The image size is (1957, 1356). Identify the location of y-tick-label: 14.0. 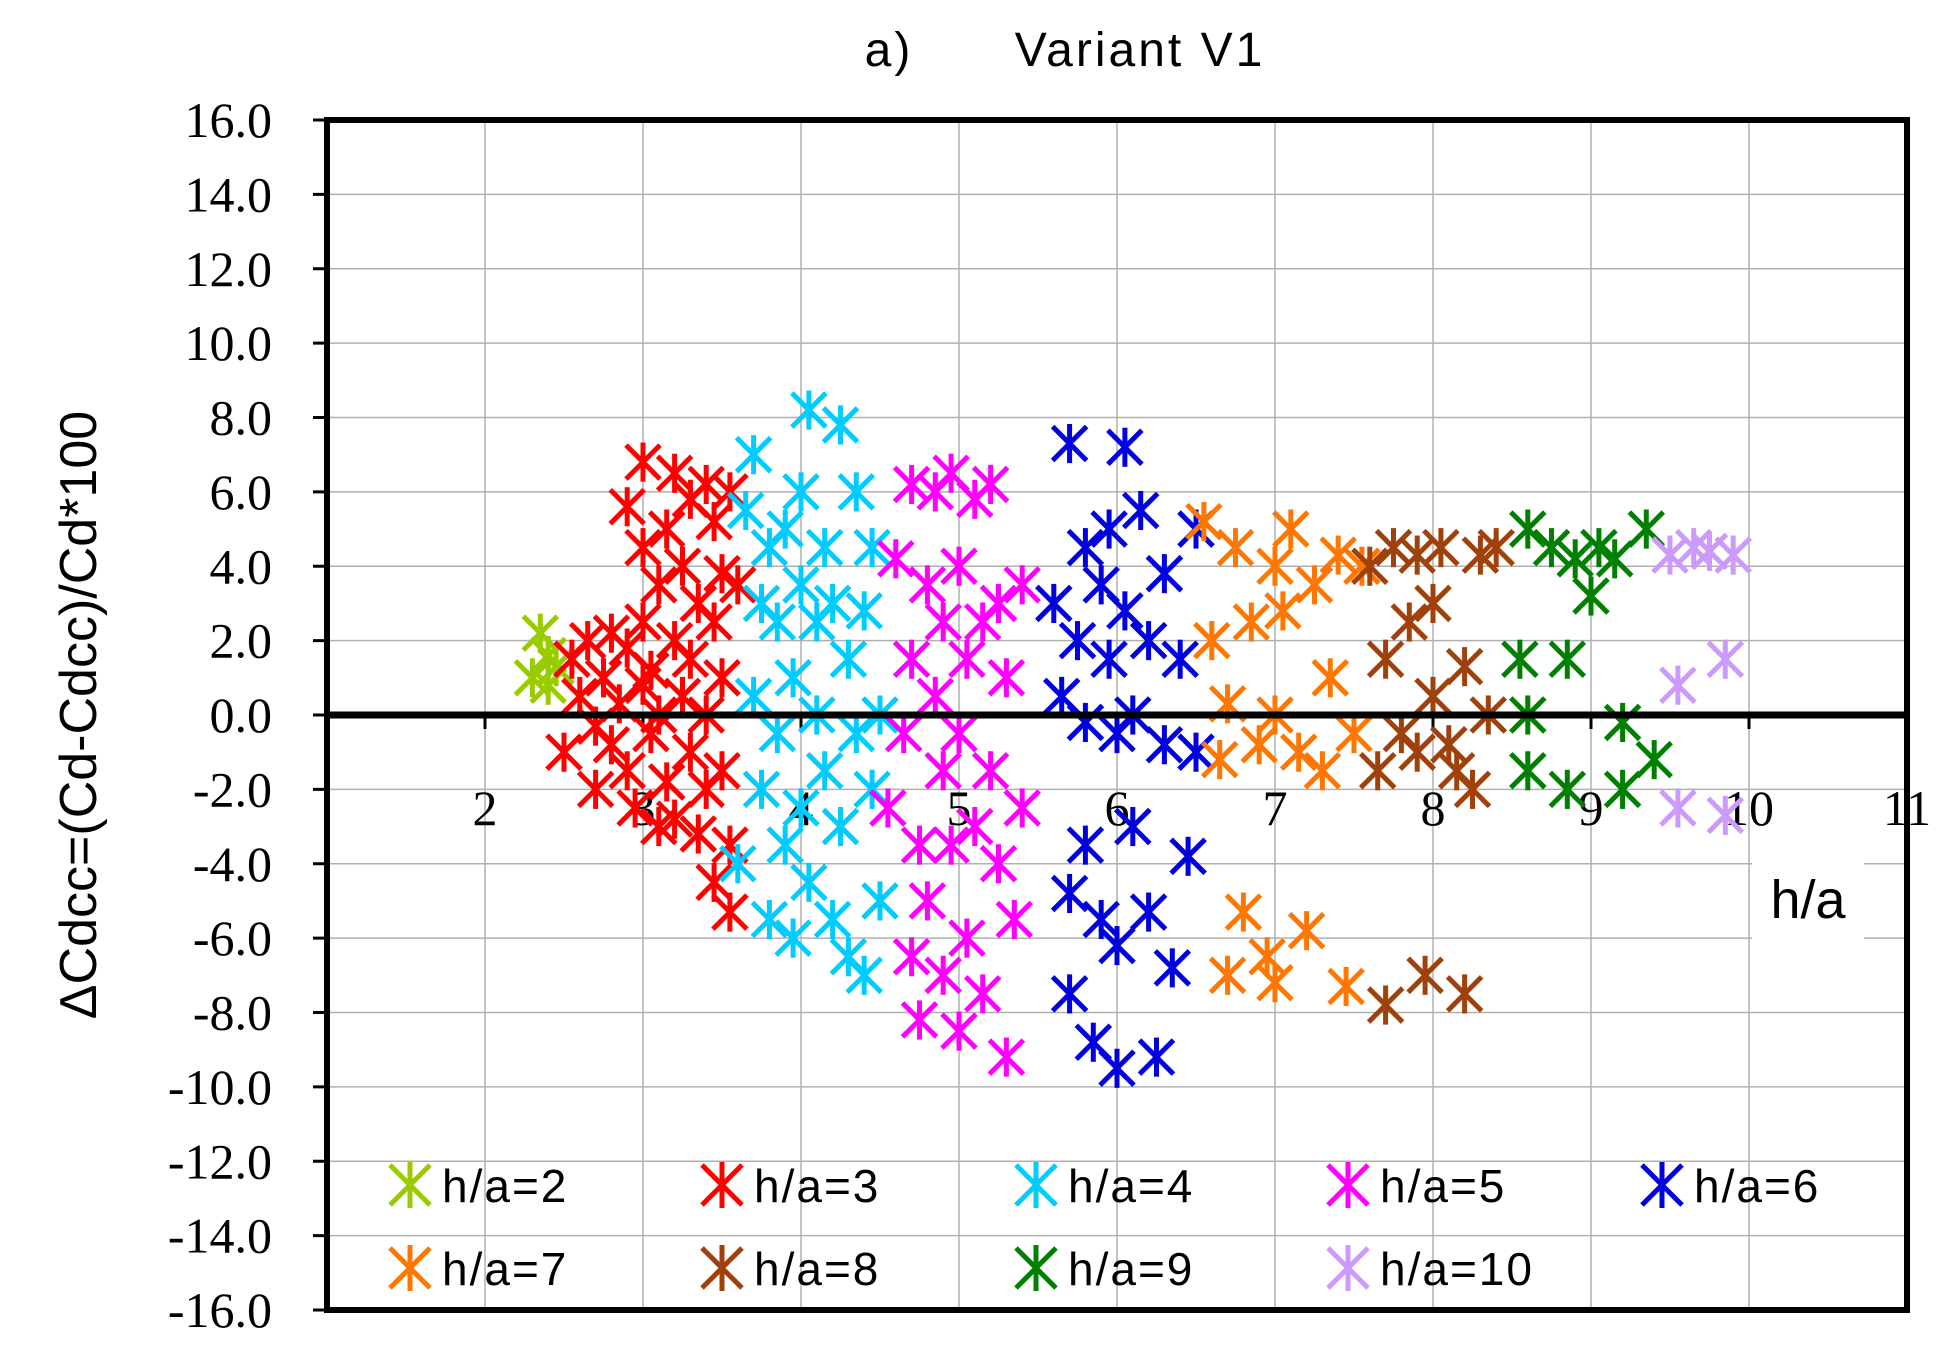
(229, 194).